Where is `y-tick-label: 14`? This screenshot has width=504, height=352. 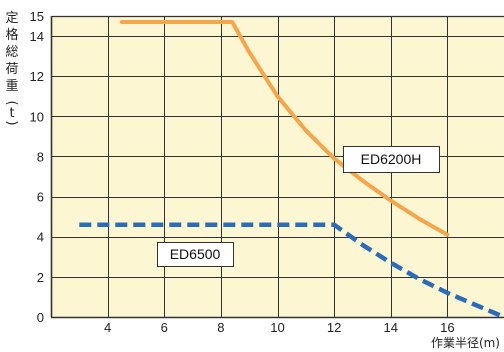 y-tick-label: 14 is located at coordinates (37, 36).